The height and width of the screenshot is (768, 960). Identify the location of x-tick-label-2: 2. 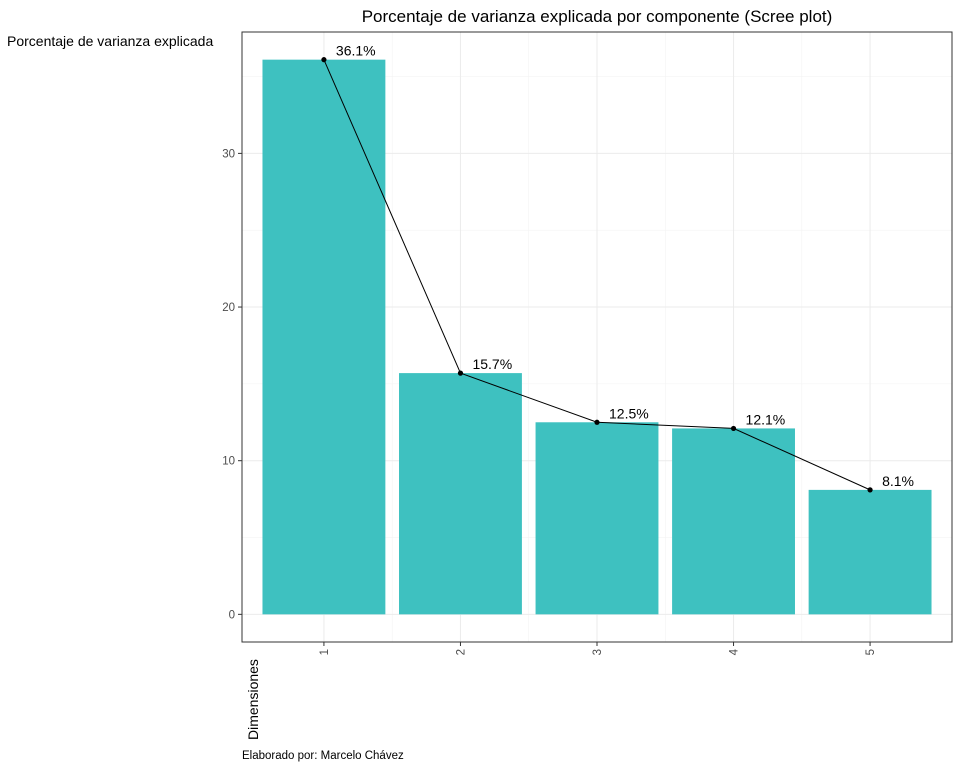
(461, 652).